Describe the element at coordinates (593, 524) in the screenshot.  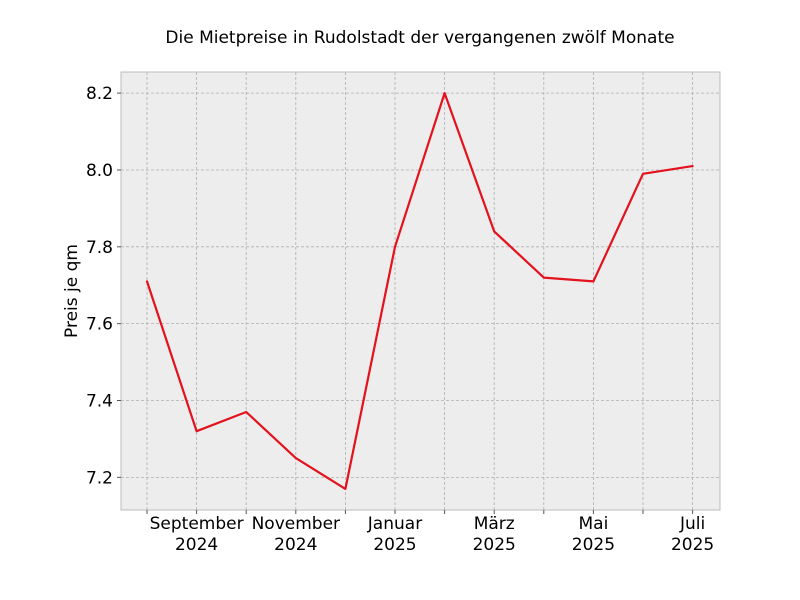
I see `x-tick-label: Mai` at that location.